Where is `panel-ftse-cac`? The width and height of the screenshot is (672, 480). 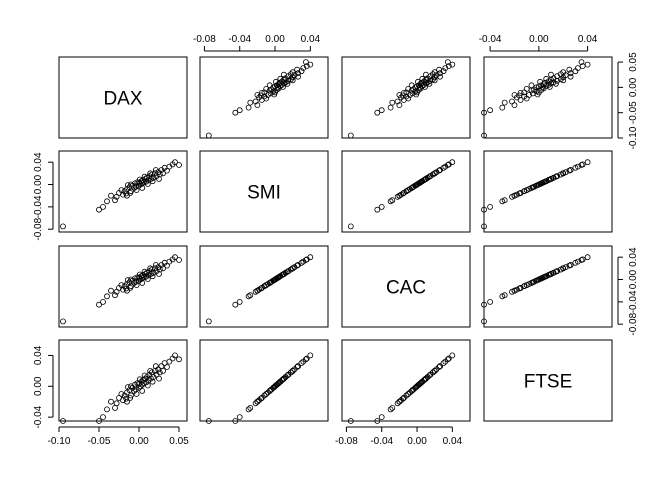 panel-ftse-cac is located at coordinates (406, 381).